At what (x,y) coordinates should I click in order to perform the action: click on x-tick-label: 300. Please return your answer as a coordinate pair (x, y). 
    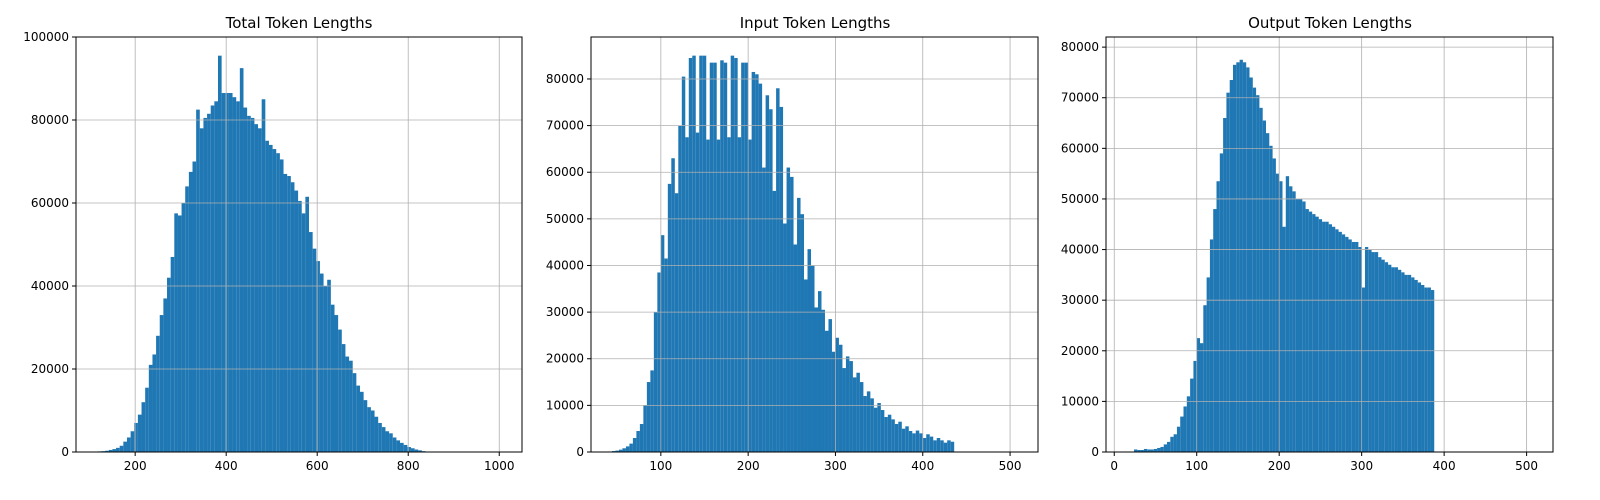
    Looking at the image, I should click on (1361, 466).